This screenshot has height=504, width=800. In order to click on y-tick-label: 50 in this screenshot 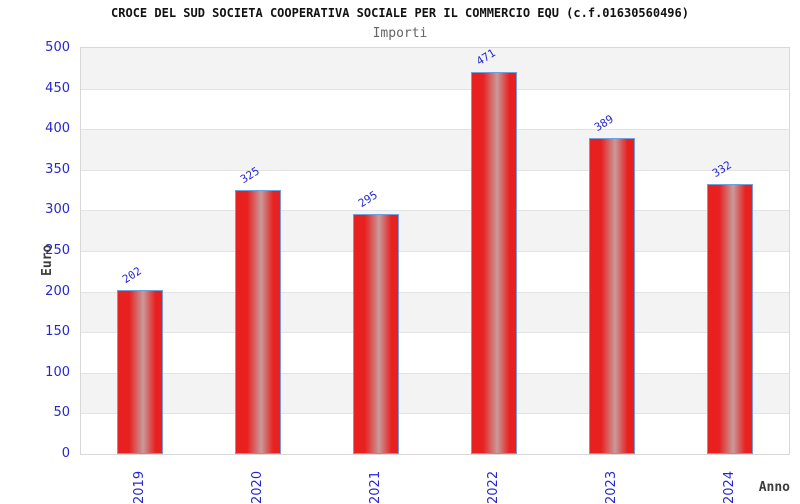, I will do `click(61, 413)`.